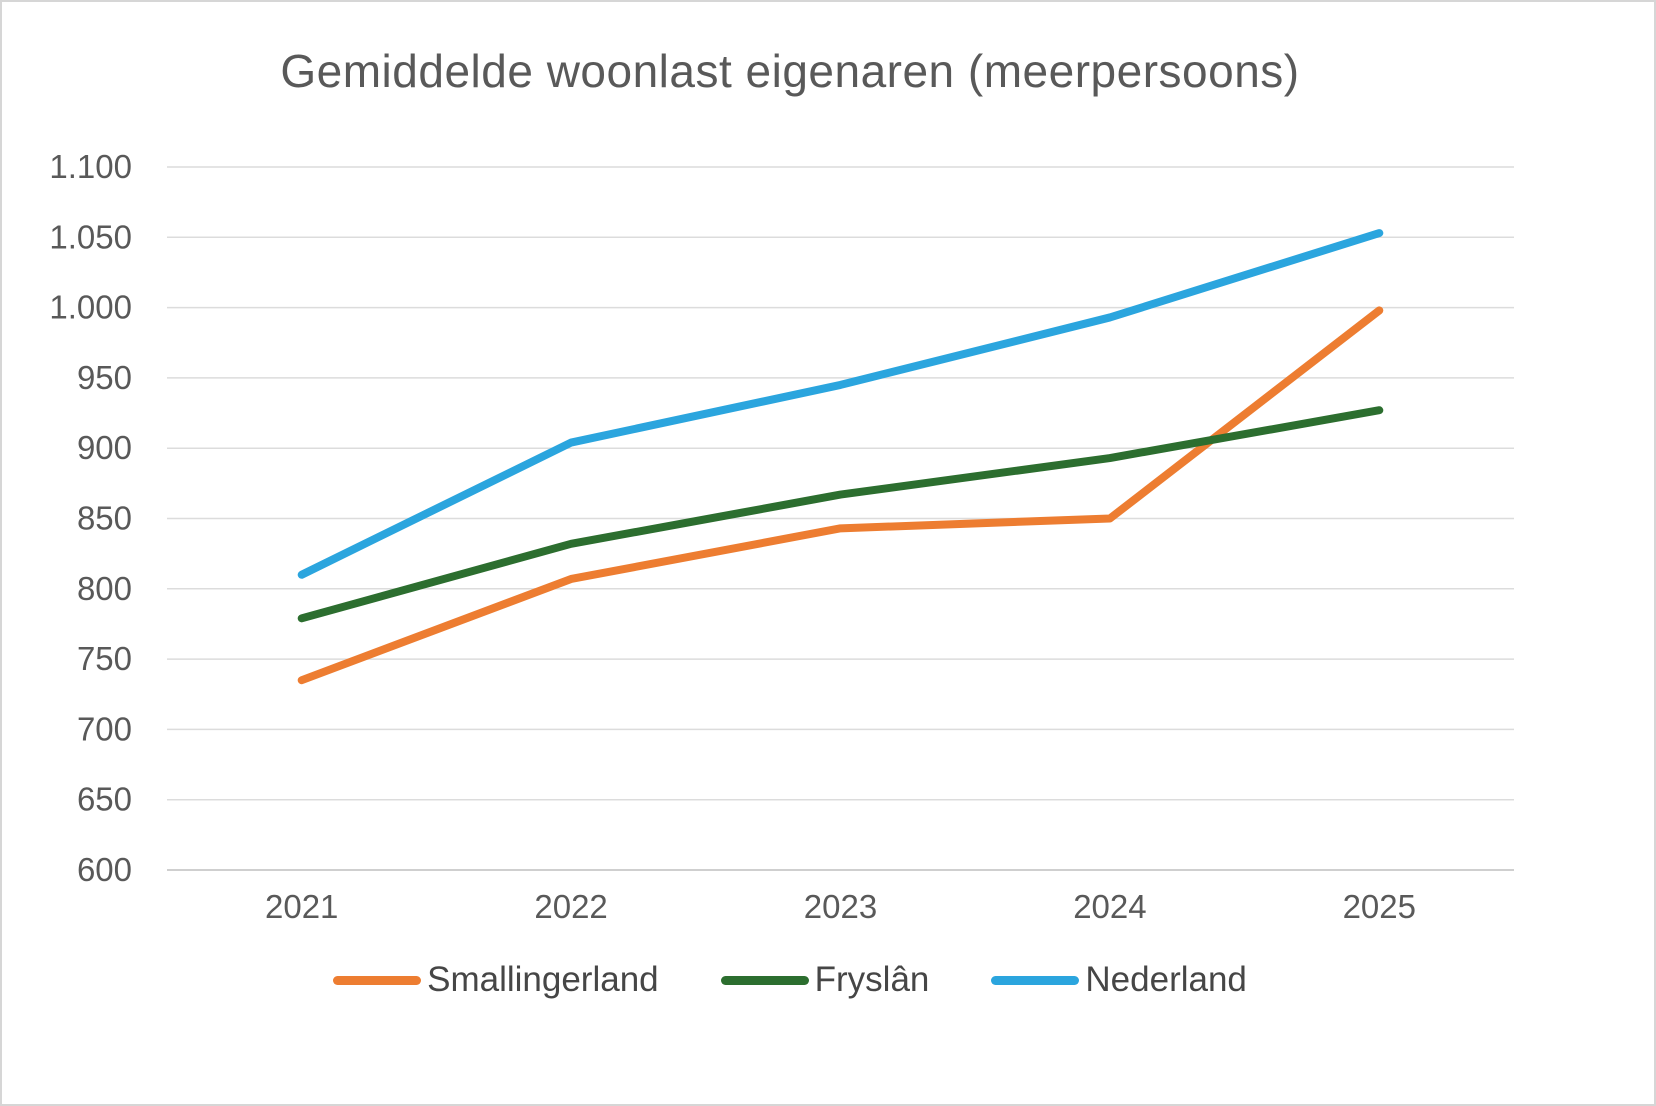 The height and width of the screenshot is (1106, 1656). I want to click on legend-item-smallingerland: Smallingerland, so click(496, 980).